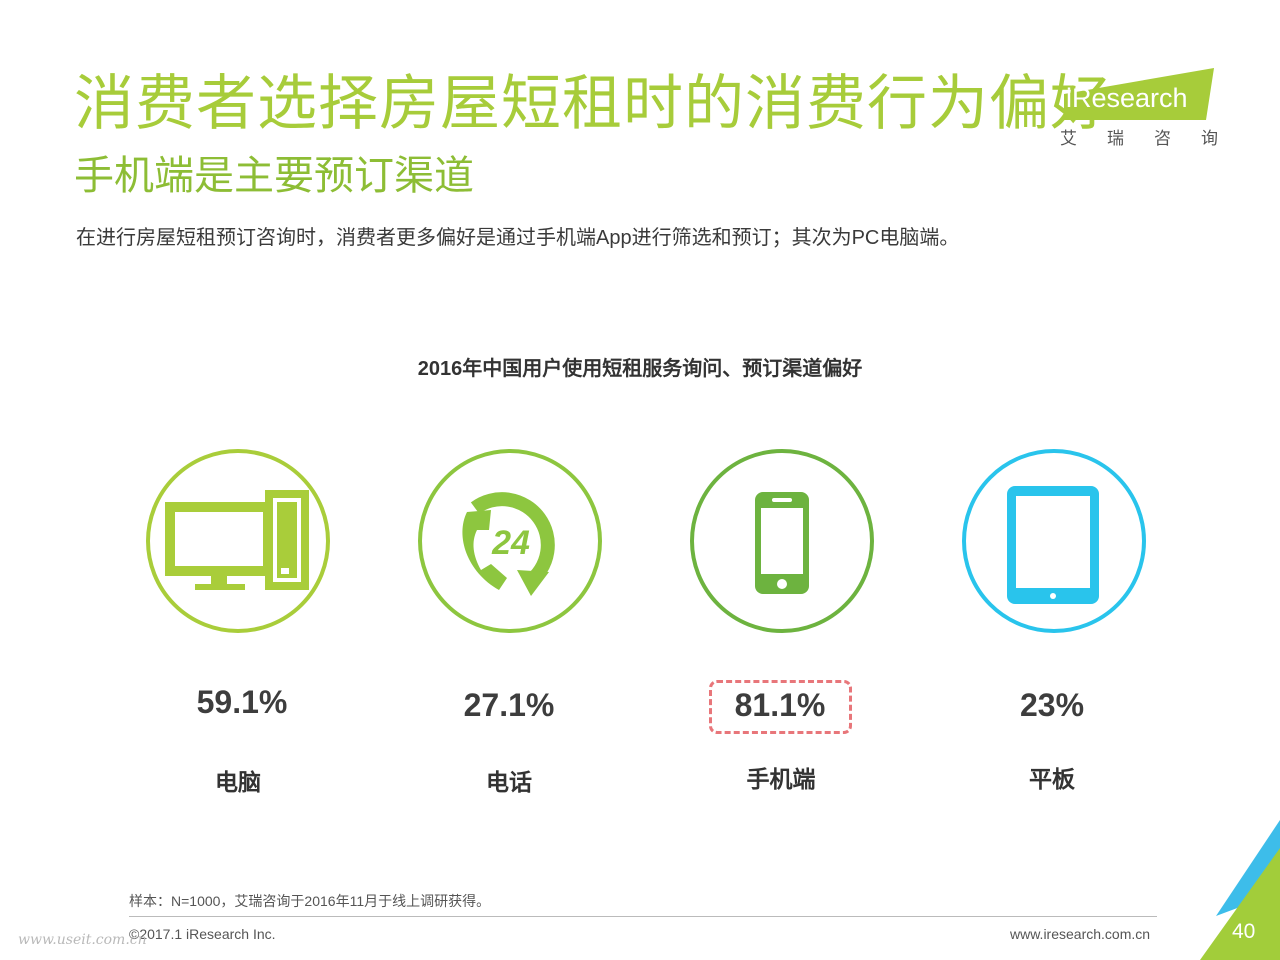 This screenshot has width=1280, height=960. Describe the element at coordinates (1209, 138) in the screenshot. I see `logo-char: 询` at that location.